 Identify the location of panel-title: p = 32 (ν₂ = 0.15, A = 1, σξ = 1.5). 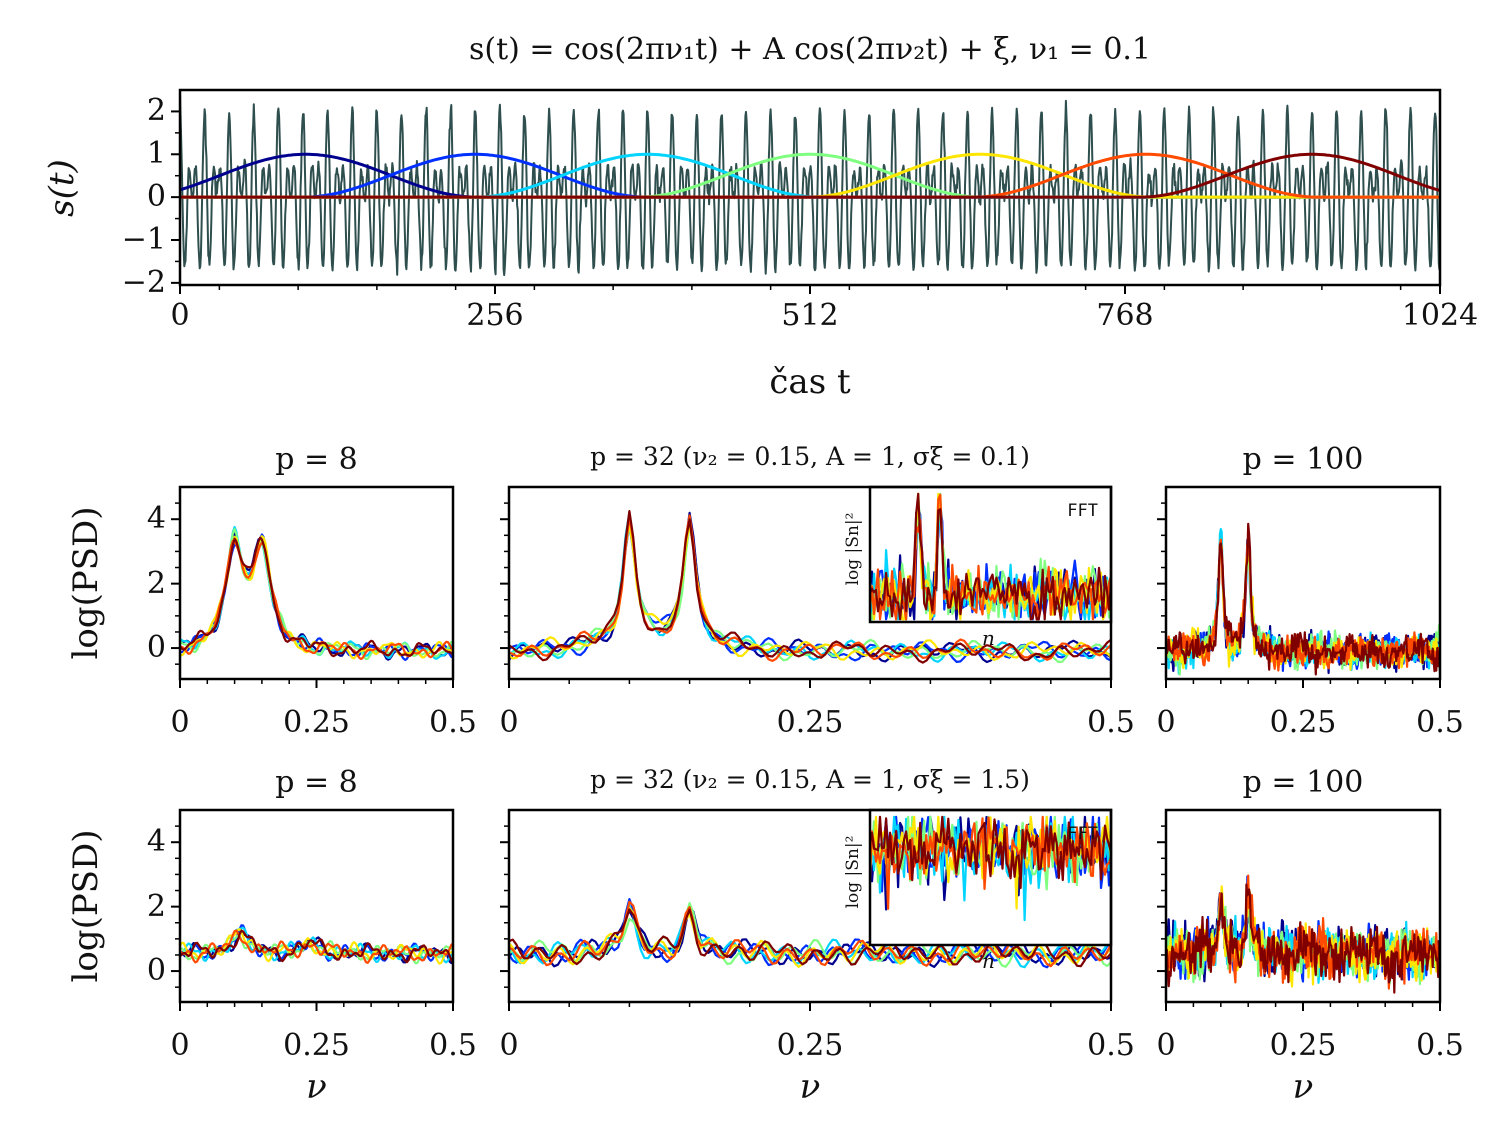
(810, 779).